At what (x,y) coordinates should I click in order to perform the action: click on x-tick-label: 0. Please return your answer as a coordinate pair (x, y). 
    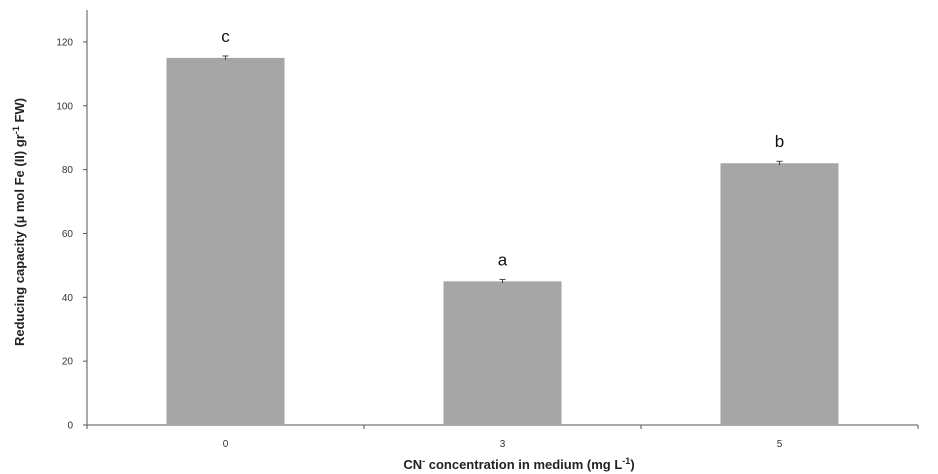
    Looking at the image, I should click on (226, 444).